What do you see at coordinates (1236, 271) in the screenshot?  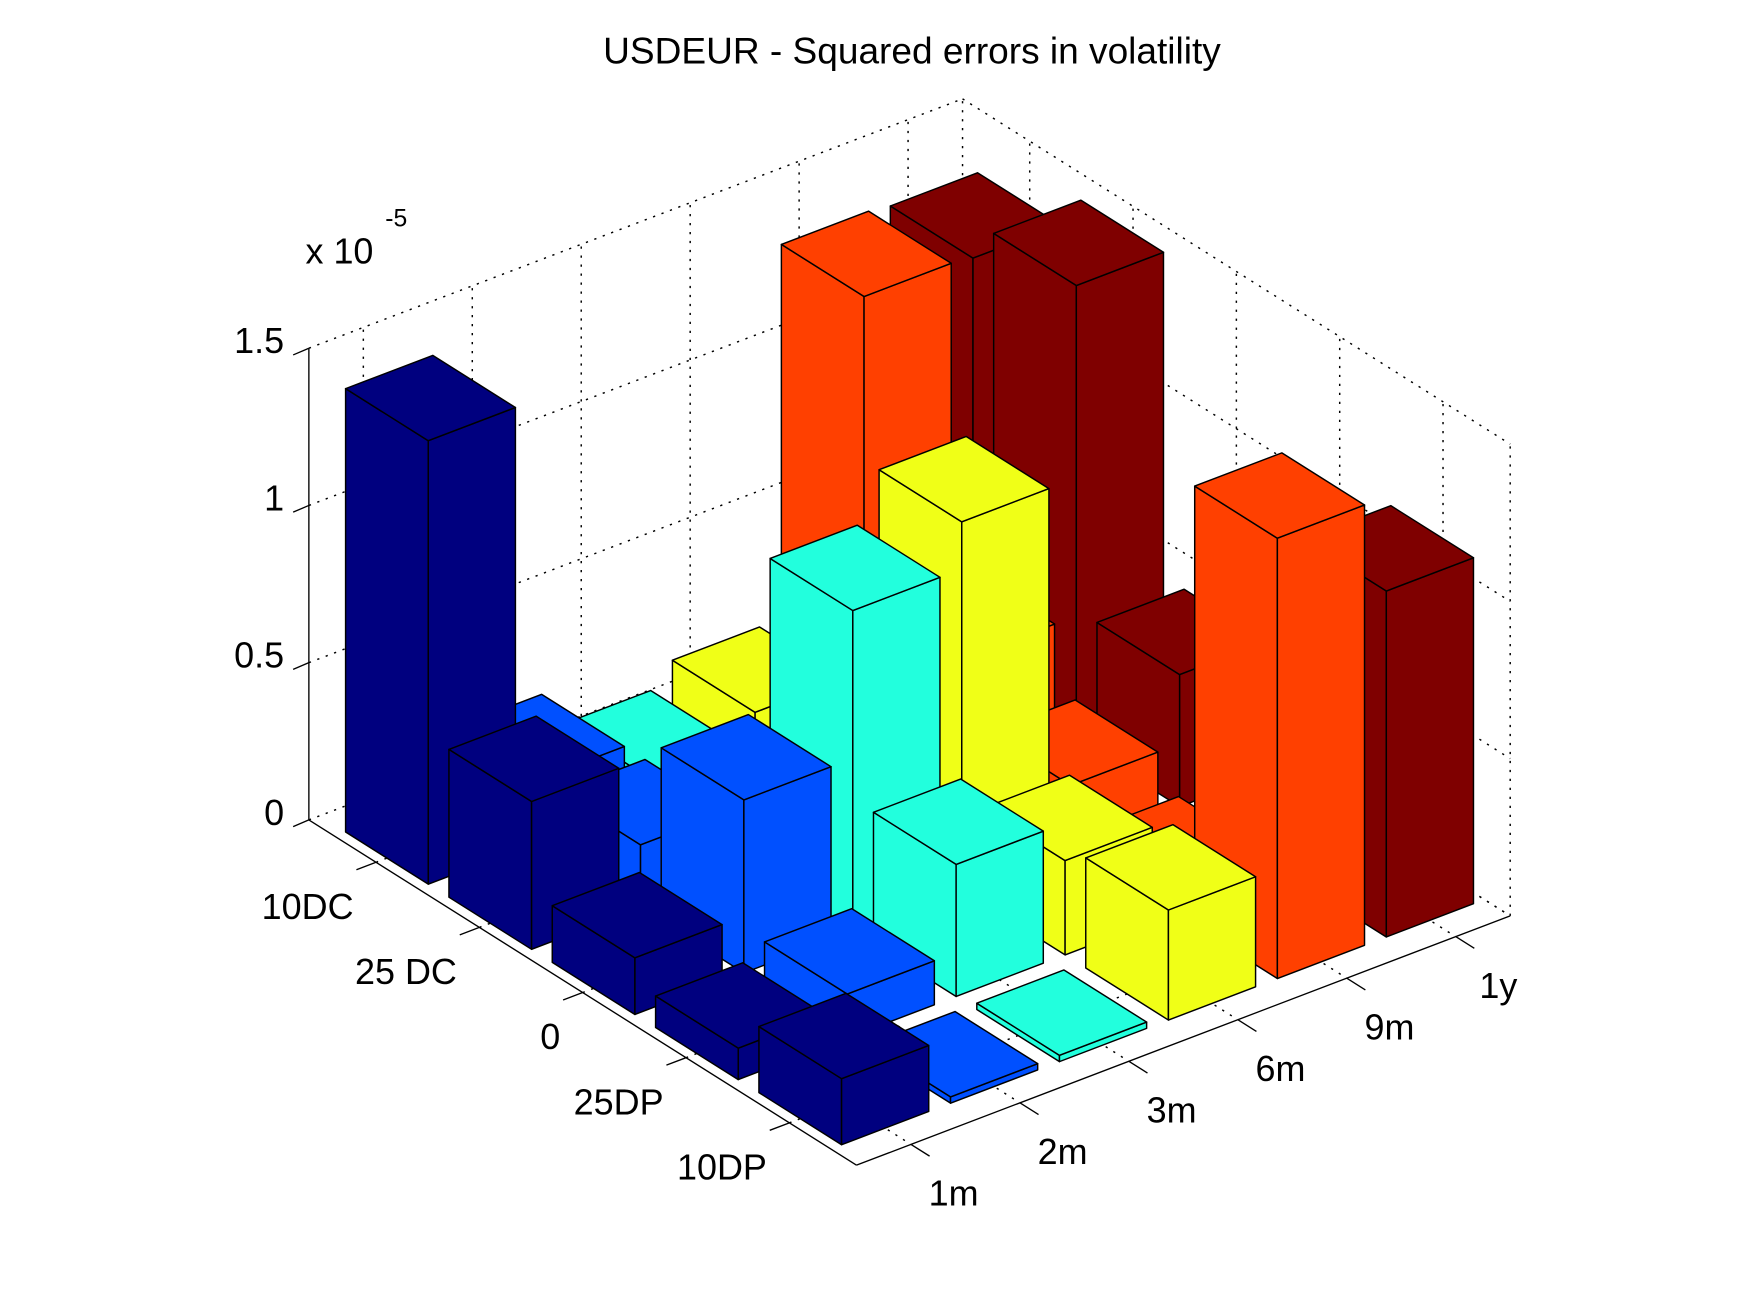 I see `grid-line` at bounding box center [1236, 271].